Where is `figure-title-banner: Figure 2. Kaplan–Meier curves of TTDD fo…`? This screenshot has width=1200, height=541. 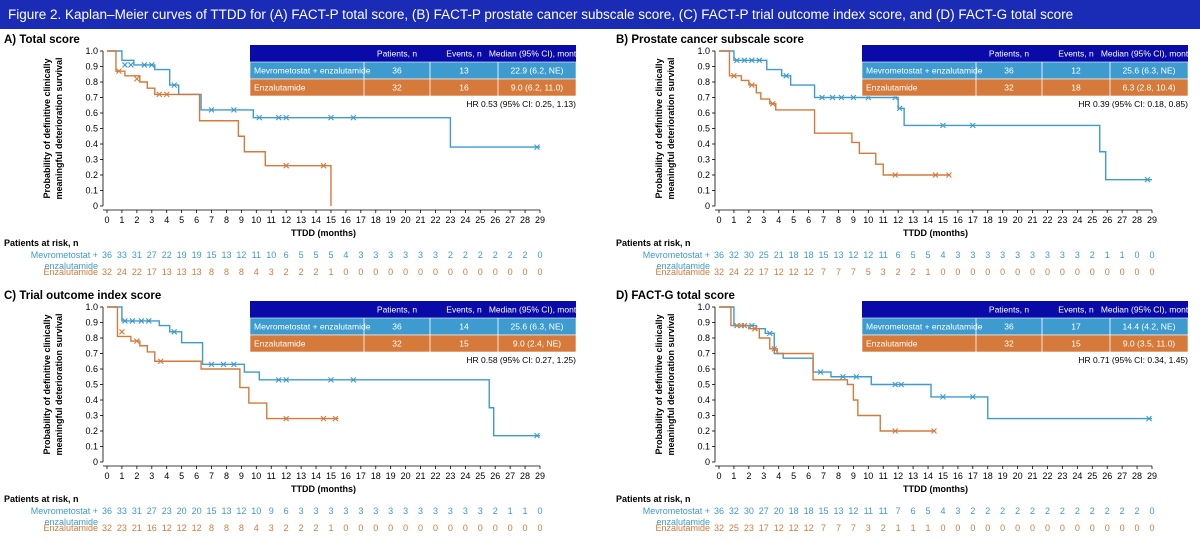 figure-title-banner: Figure 2. Kaplan–Meier curves of TTDD fo… is located at coordinates (600, 14).